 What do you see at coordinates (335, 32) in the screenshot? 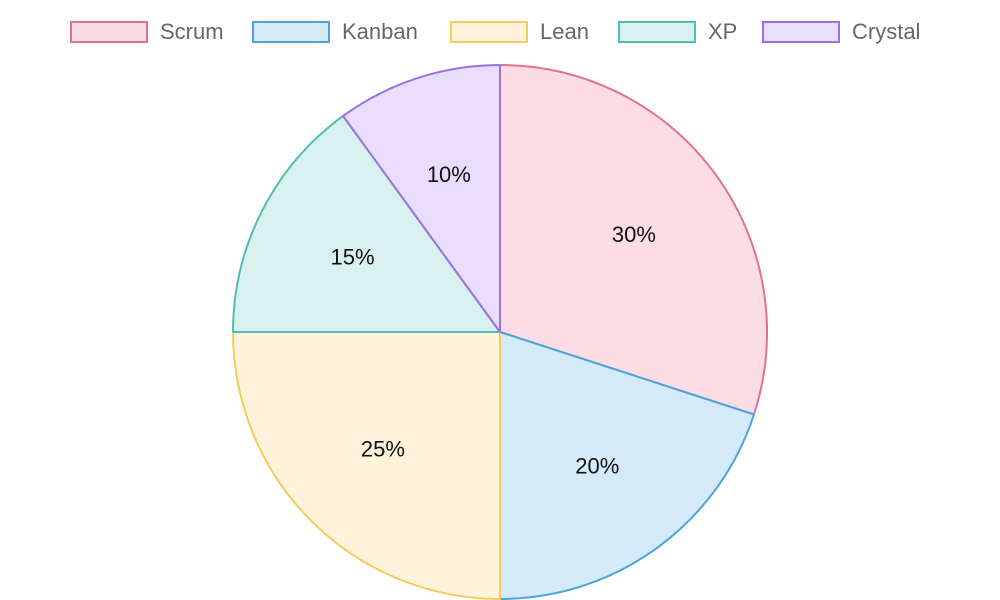
I see `legend-item-kanban: Kanban` at bounding box center [335, 32].